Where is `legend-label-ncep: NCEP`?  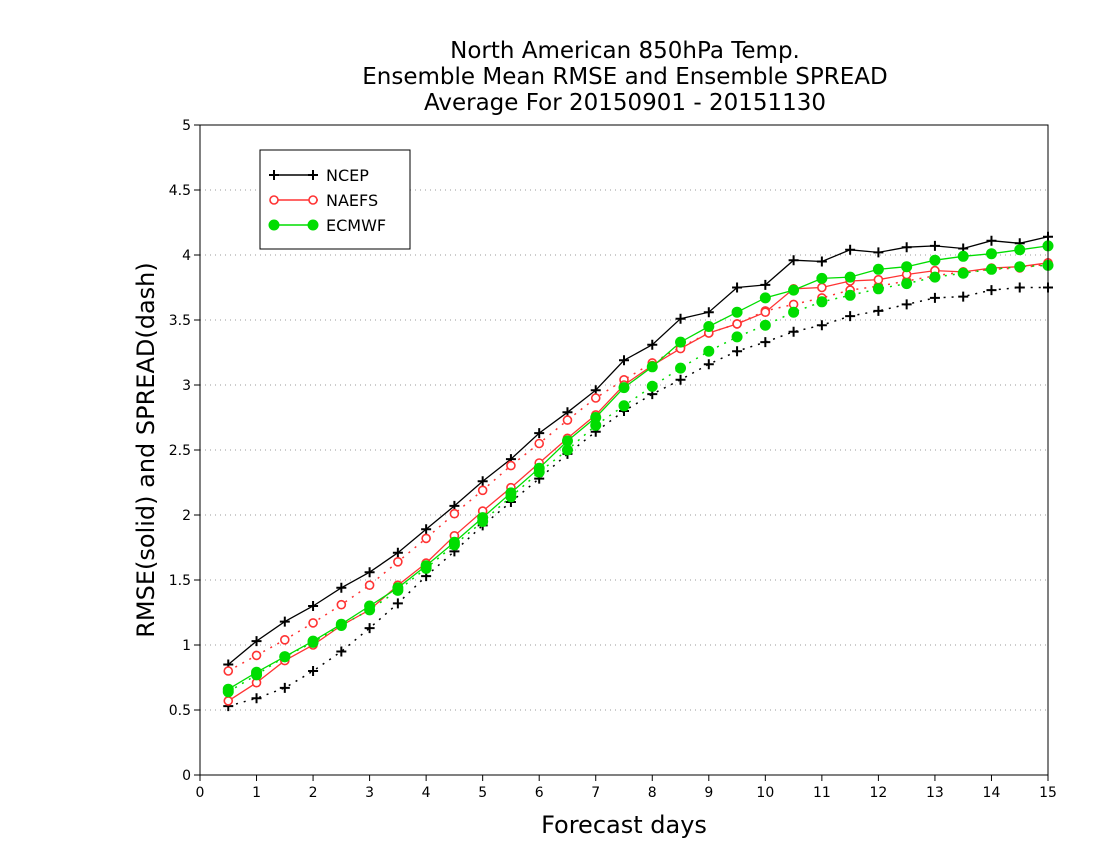 legend-label-ncep: NCEP is located at coordinates (347, 175).